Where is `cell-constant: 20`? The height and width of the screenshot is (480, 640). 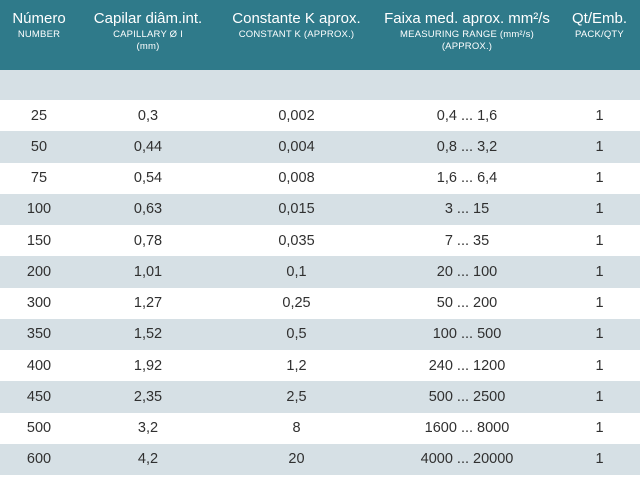 cell-constant: 20 is located at coordinates (296, 459).